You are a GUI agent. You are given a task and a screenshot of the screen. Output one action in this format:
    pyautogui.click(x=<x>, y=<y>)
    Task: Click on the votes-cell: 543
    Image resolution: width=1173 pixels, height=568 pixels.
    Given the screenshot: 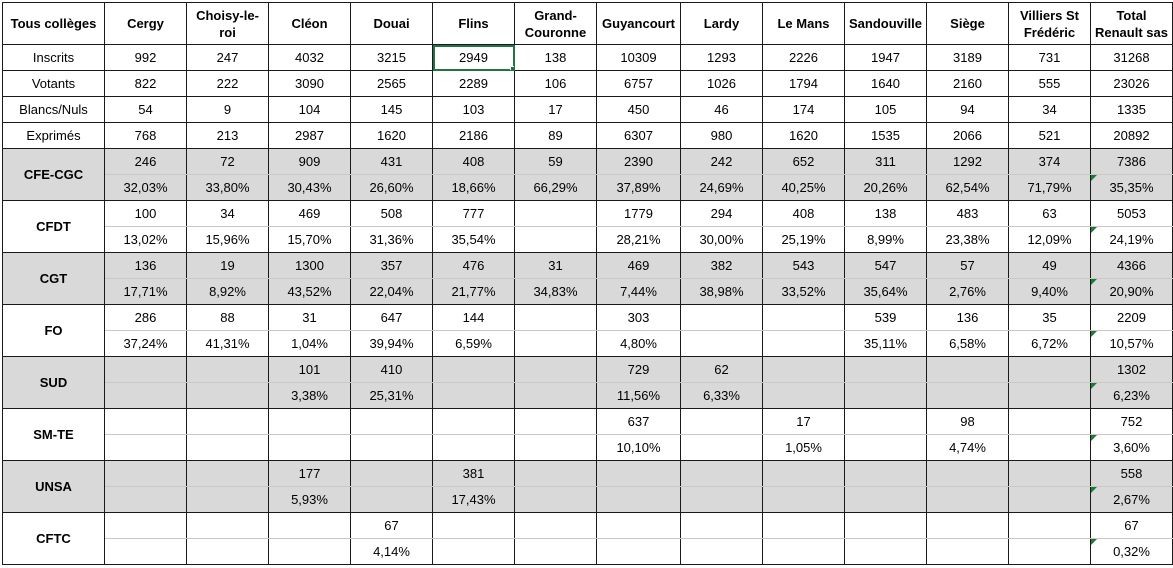 What is the action you would take?
    pyautogui.click(x=803, y=265)
    